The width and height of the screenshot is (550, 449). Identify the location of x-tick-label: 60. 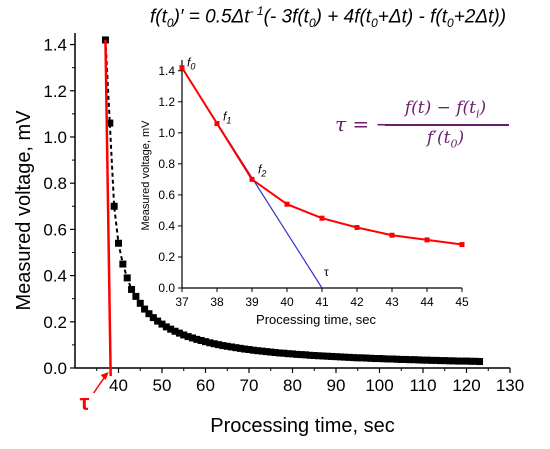
(205, 385).